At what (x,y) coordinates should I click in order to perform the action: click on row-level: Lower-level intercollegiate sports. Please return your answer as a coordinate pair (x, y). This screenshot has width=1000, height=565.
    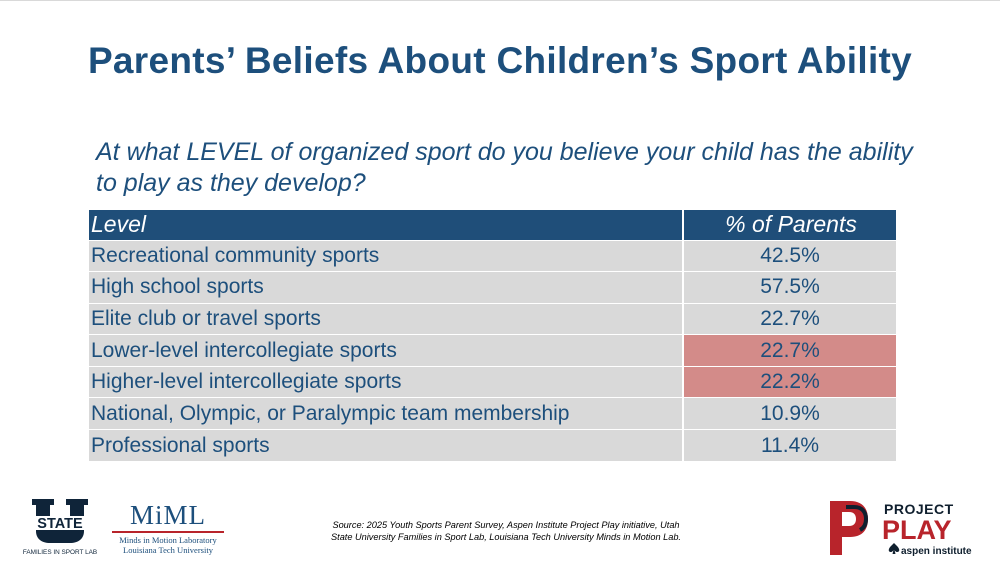
    Looking at the image, I should click on (386, 350).